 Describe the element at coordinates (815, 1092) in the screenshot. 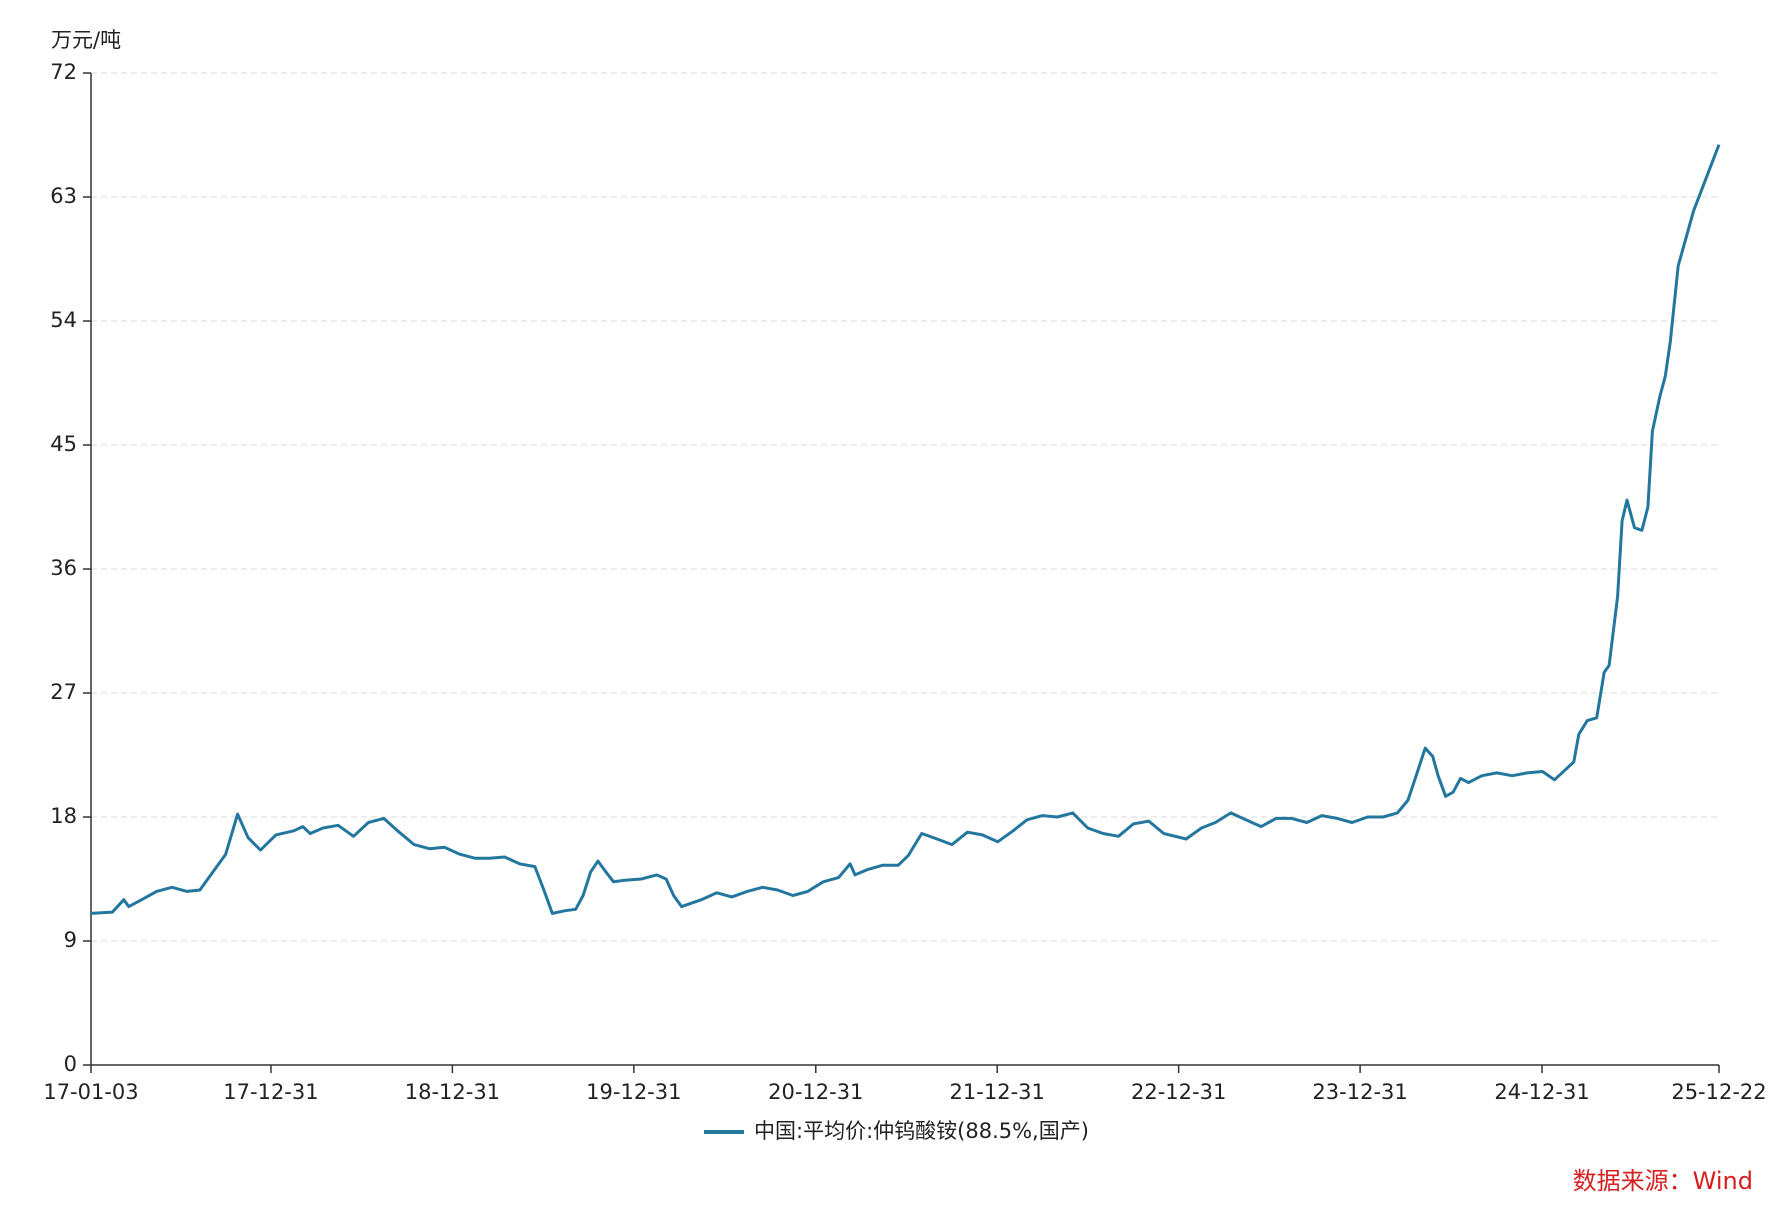

I see `x-tick-label: 20-12-31` at that location.